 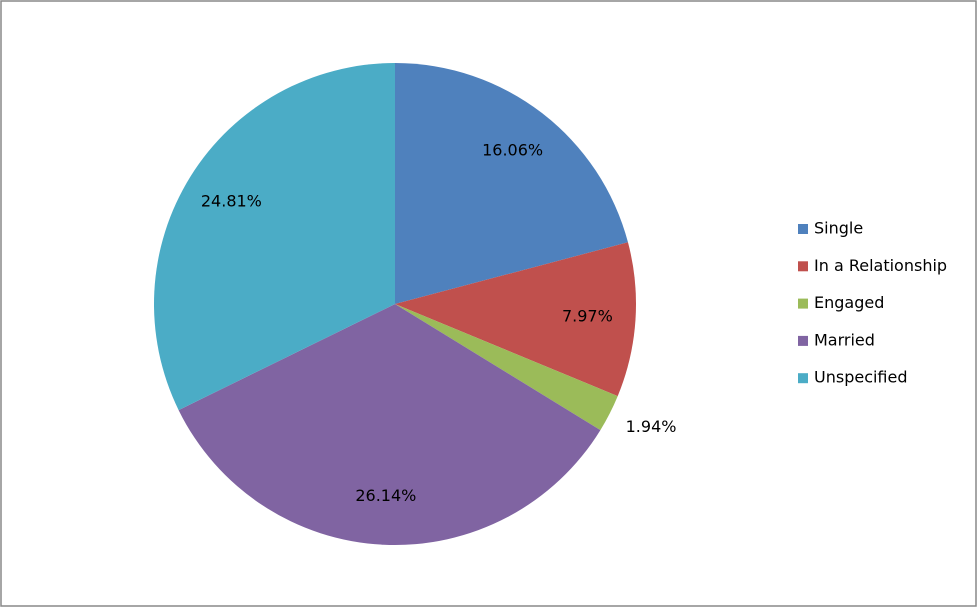 I want to click on legend-label: In a Relationship, so click(x=880, y=265).